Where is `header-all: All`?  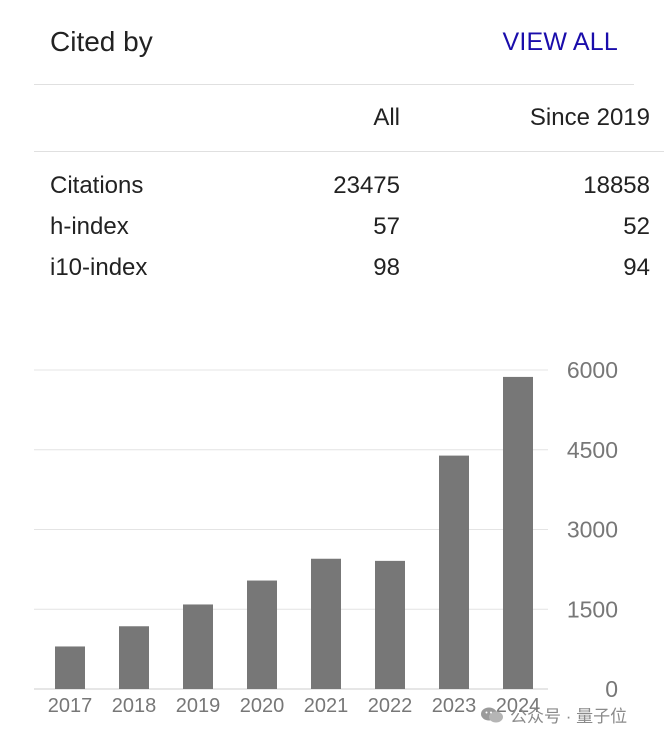
header-all: All is located at coordinates (325, 118).